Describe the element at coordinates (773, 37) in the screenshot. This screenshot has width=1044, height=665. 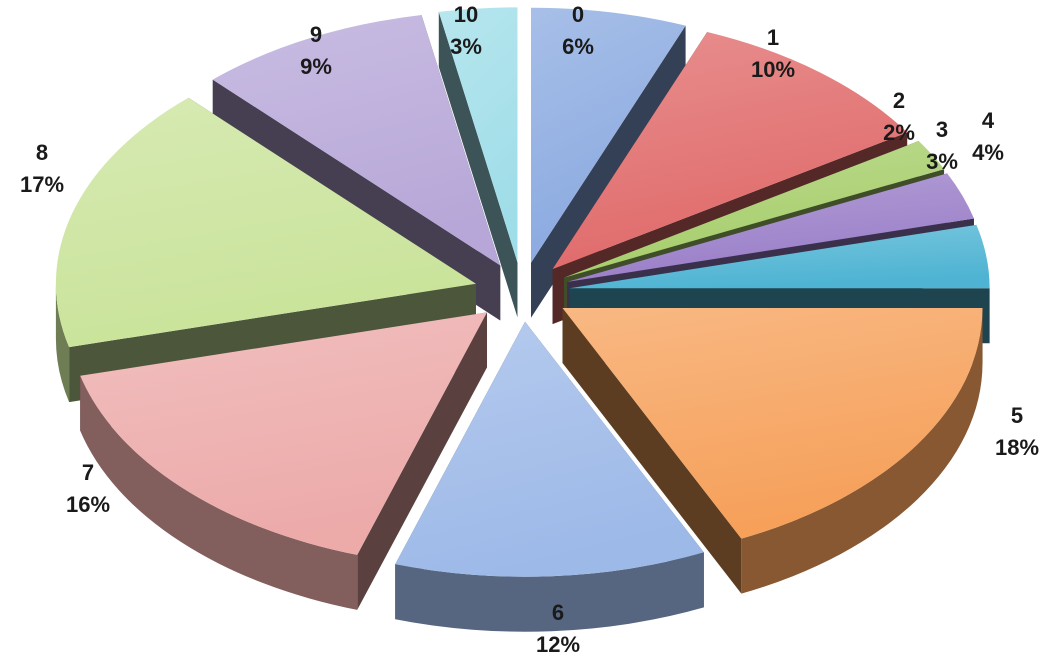
I see `pie-label-category: 1` at that location.